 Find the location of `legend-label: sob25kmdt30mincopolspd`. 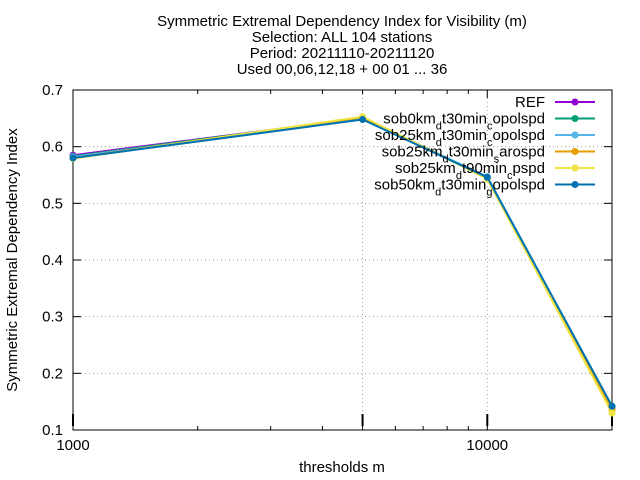

legend-label: sob25kmdt30mincopolspd is located at coordinates (460, 138).